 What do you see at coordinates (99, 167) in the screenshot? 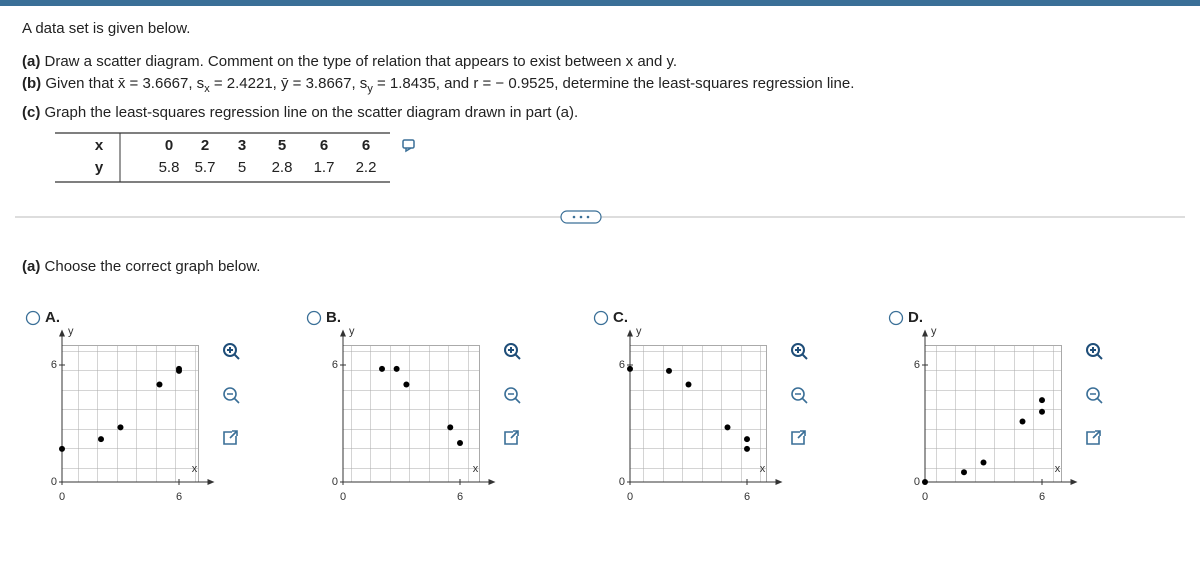
I see `row-header: y` at bounding box center [99, 167].